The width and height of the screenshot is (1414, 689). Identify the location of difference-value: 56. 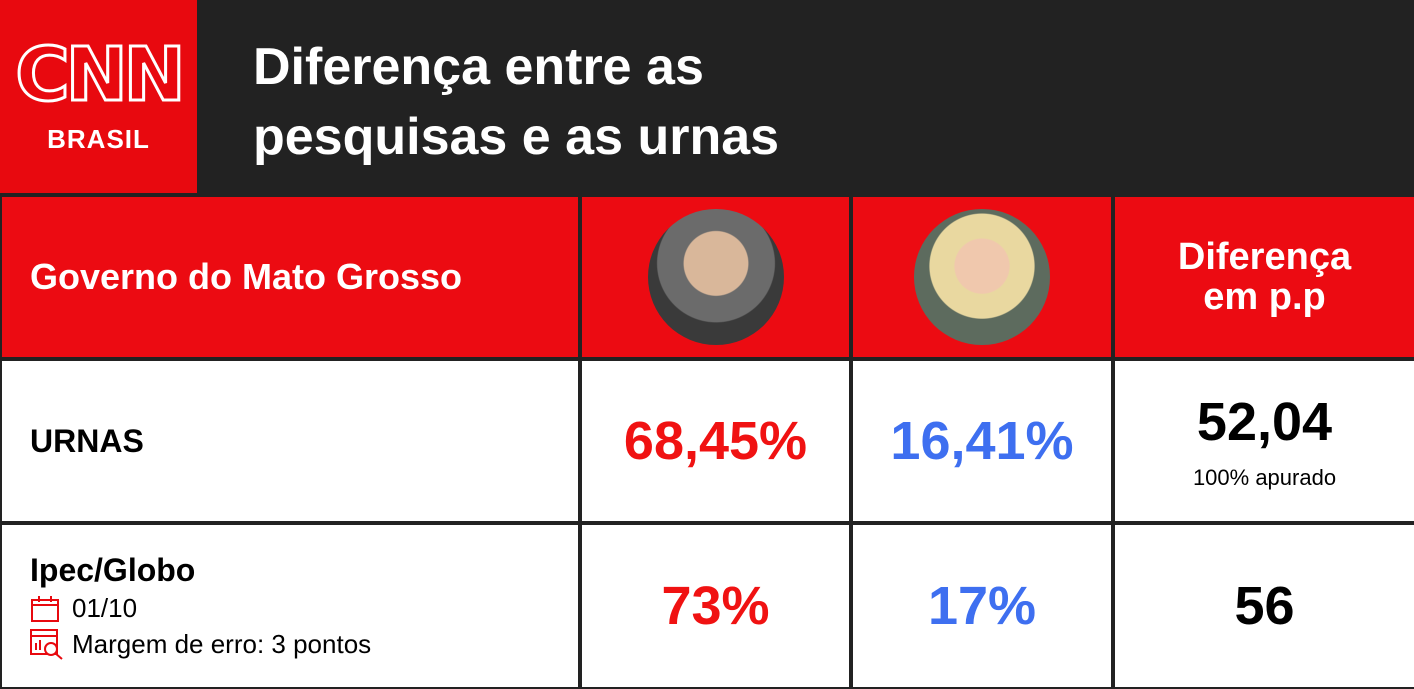
(1264, 606).